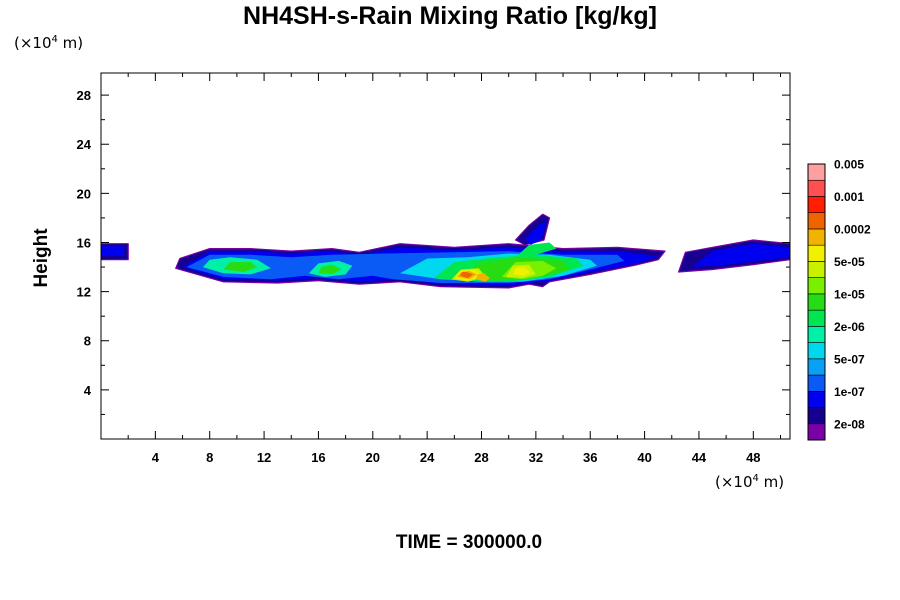 The width and height of the screenshot is (900, 600). What do you see at coordinates (373, 457) in the screenshot?
I see `x-tick-label: 20` at bounding box center [373, 457].